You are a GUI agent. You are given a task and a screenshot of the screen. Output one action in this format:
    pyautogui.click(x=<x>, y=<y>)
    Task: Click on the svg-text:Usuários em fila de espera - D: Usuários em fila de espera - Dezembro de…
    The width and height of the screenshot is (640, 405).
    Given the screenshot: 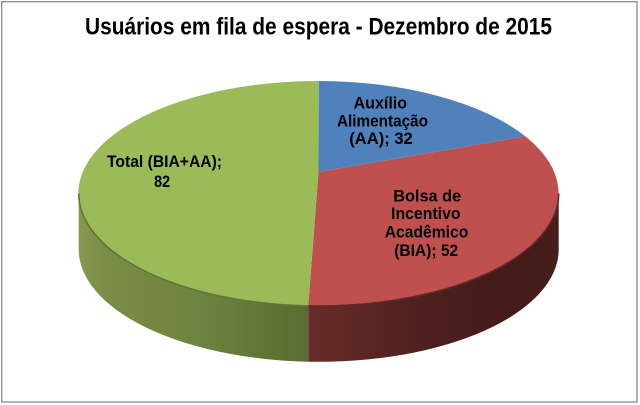 What is the action you would take?
    pyautogui.click(x=318, y=27)
    